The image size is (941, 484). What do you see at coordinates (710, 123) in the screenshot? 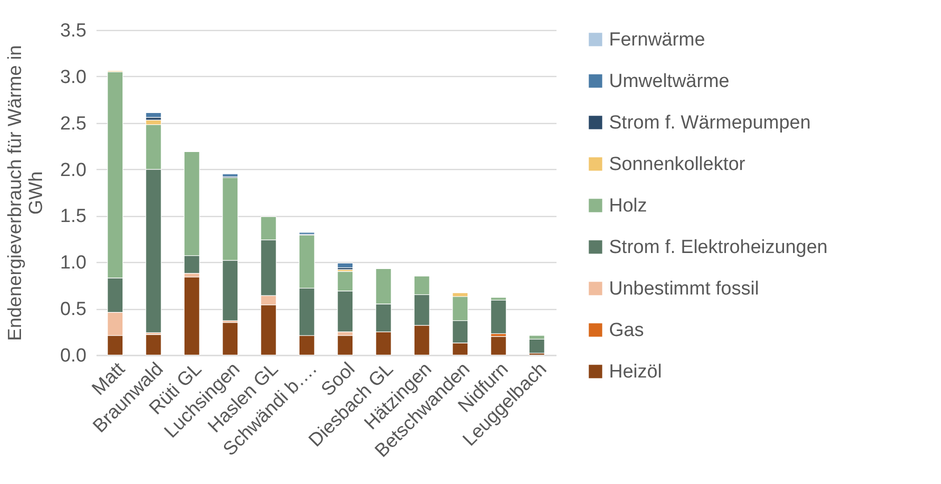
I see `legend-label: Strom f. Wärmepumpen` at bounding box center [710, 123].